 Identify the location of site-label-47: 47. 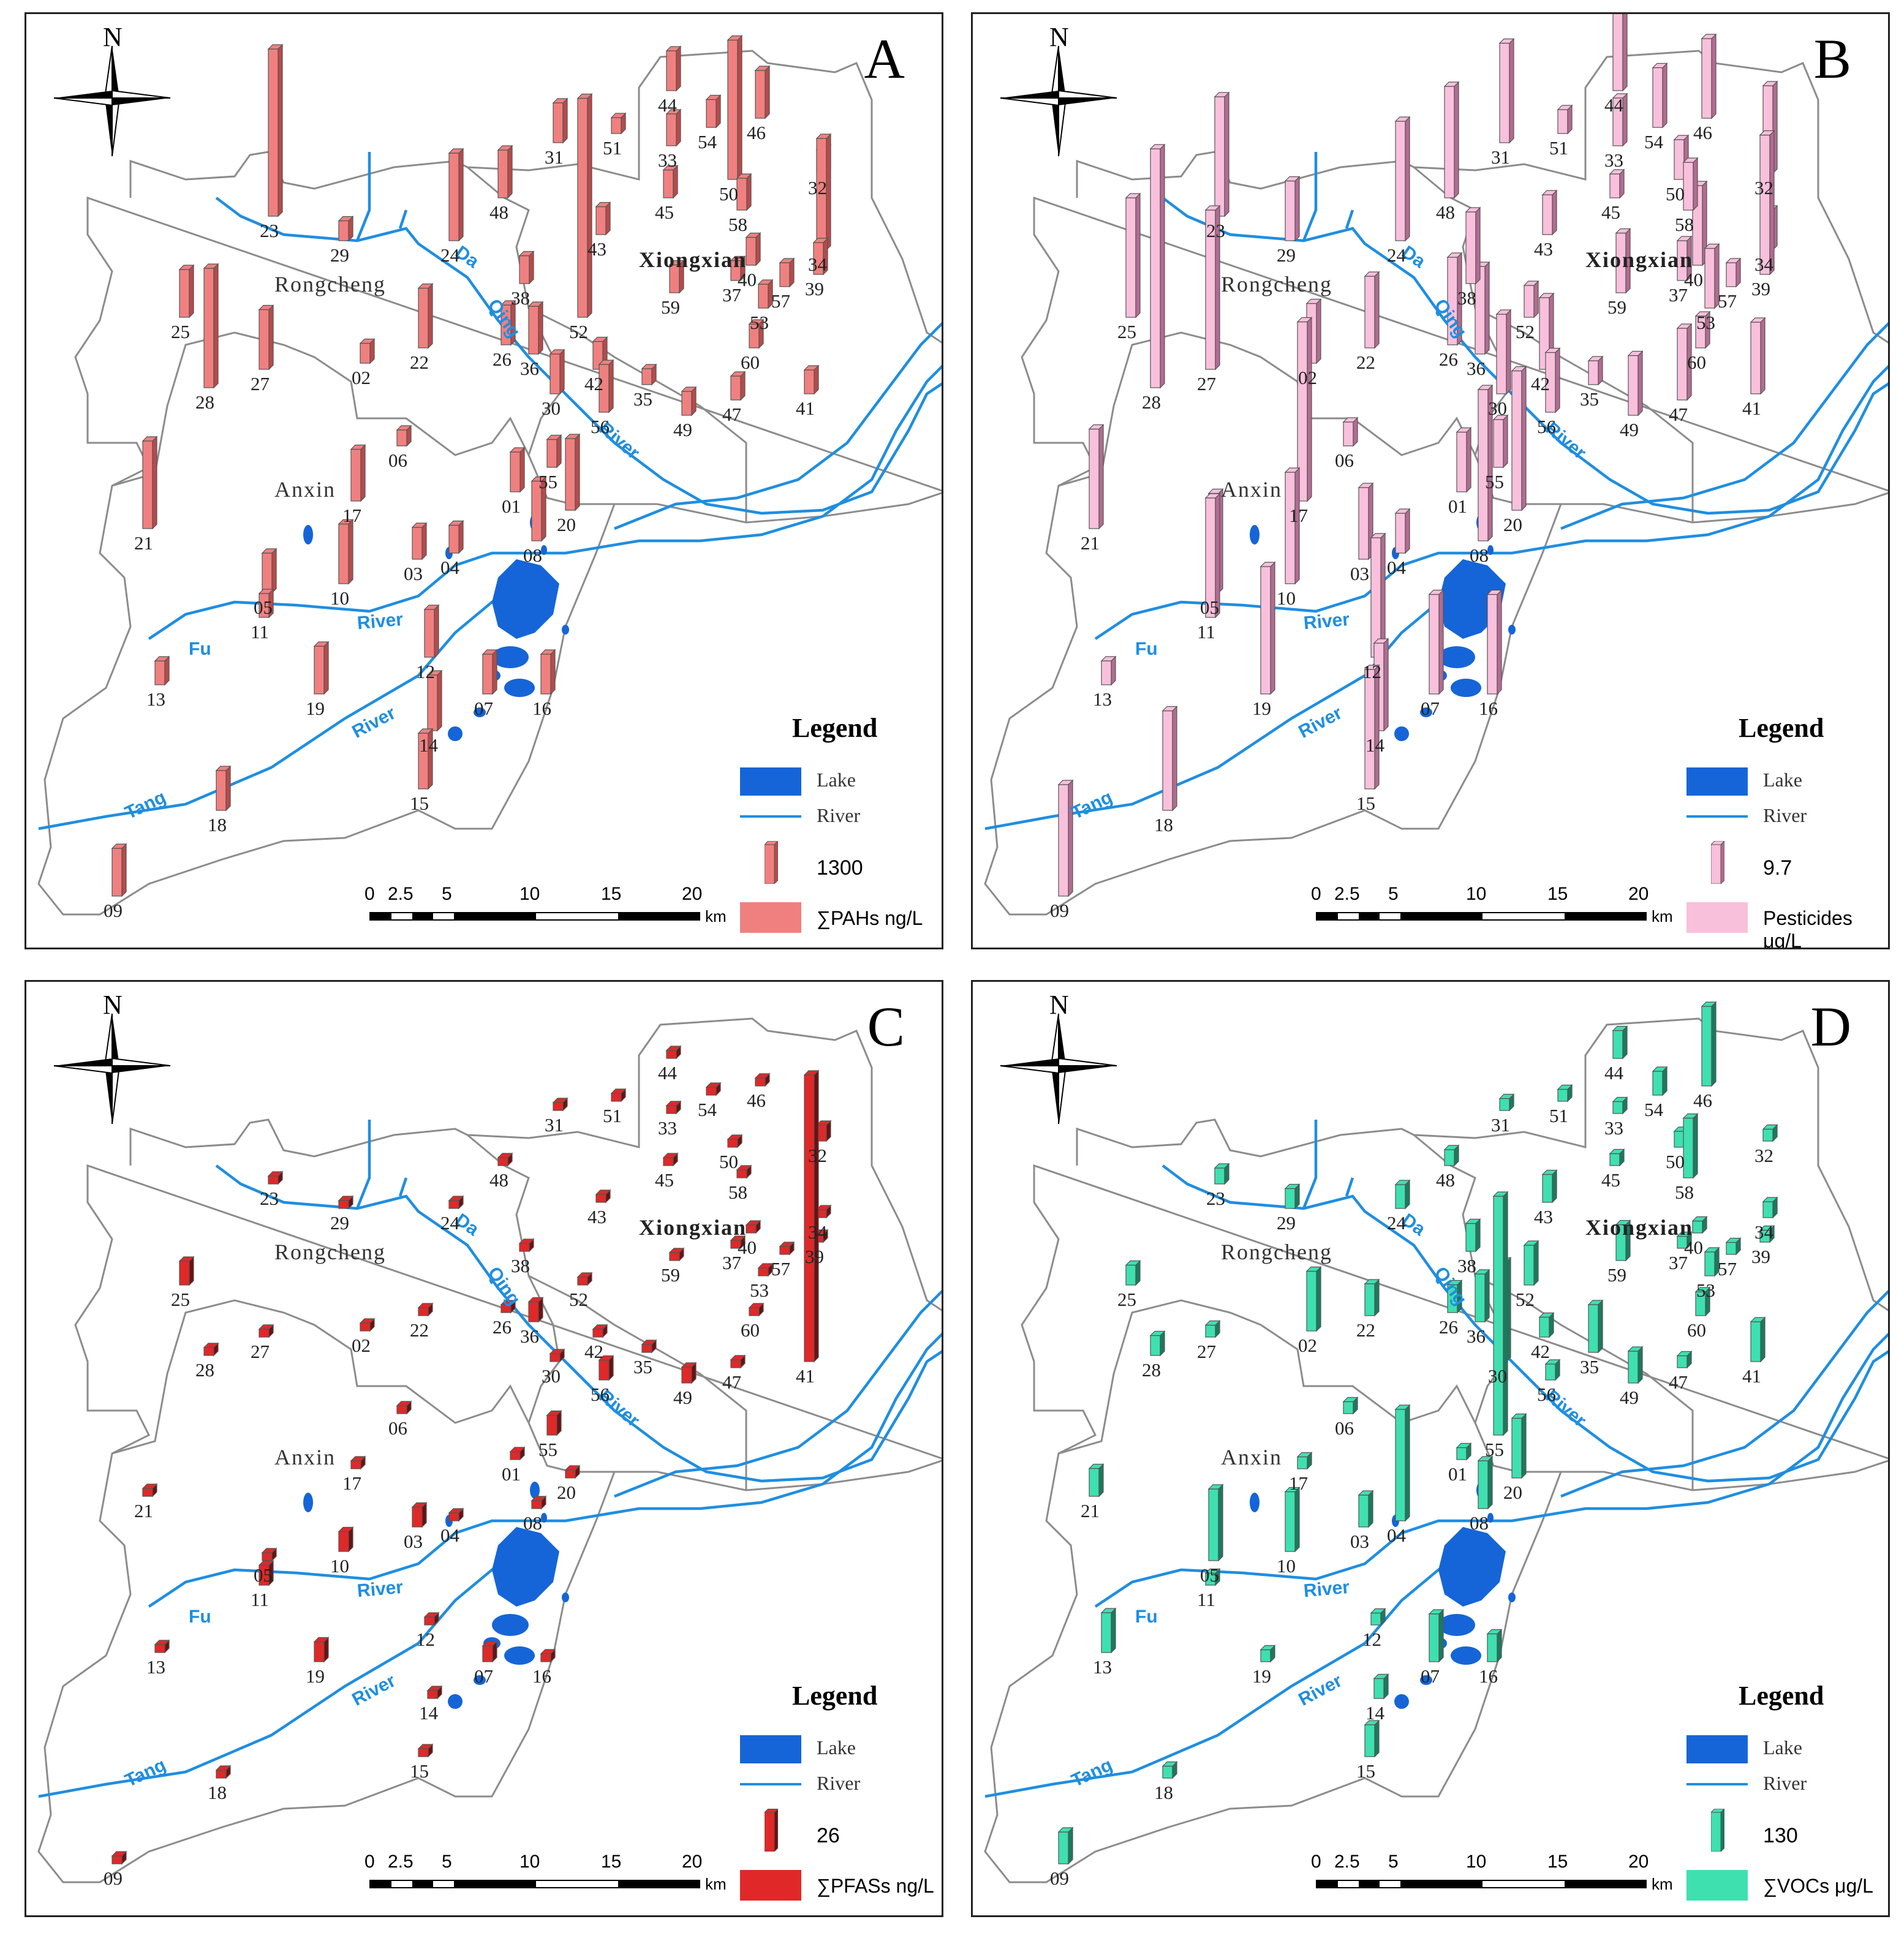
(1678, 1382).